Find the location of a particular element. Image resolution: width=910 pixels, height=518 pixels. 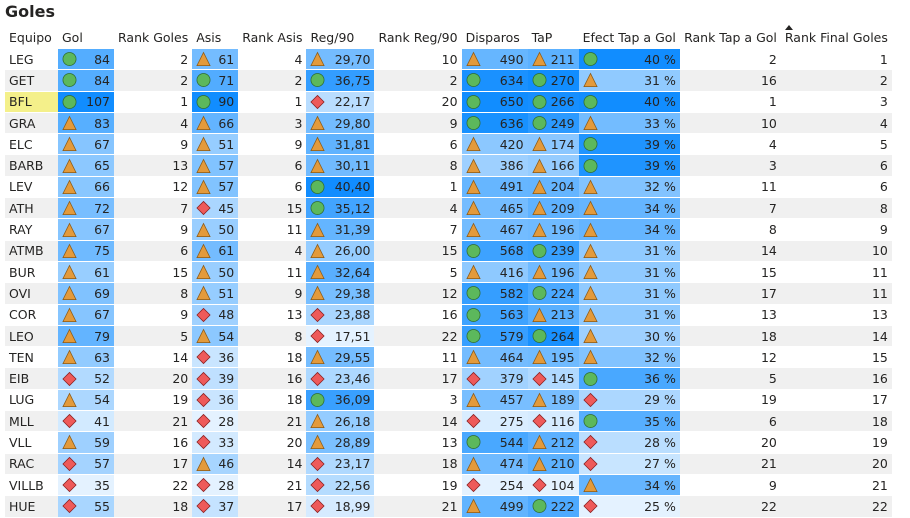

team-cell: ATMB is located at coordinates (31, 250).